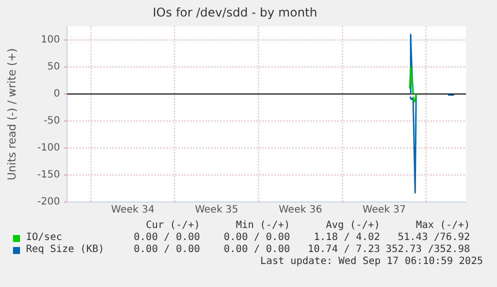  I want to click on text: 352.73 /352.98, so click(428, 249).